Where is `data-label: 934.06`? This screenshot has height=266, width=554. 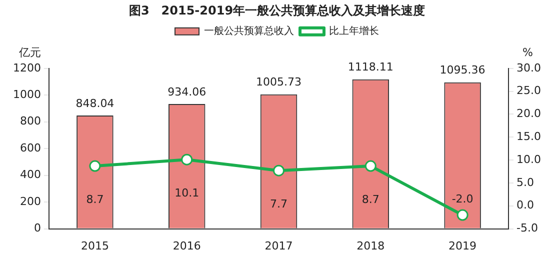
data-label: 934.06 is located at coordinates (187, 91).